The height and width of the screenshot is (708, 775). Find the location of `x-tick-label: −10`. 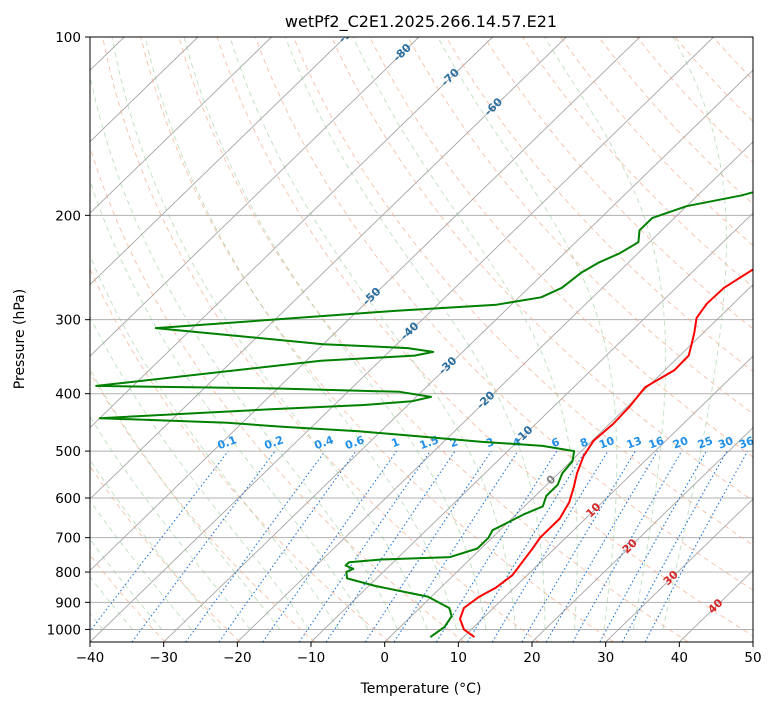

x-tick-label: −10 is located at coordinates (311, 658).